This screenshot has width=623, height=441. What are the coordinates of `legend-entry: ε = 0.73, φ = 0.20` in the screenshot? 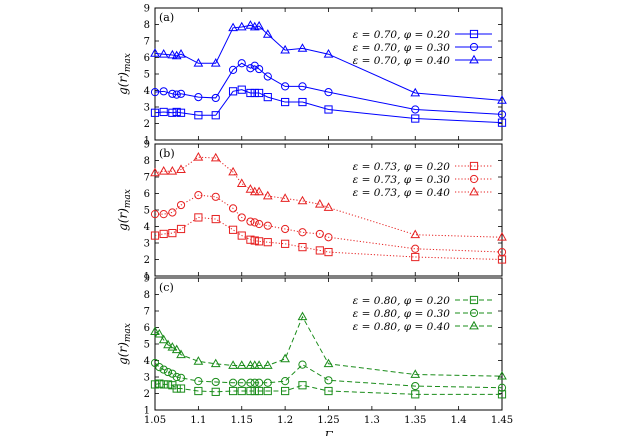 It's located at (422, 167).